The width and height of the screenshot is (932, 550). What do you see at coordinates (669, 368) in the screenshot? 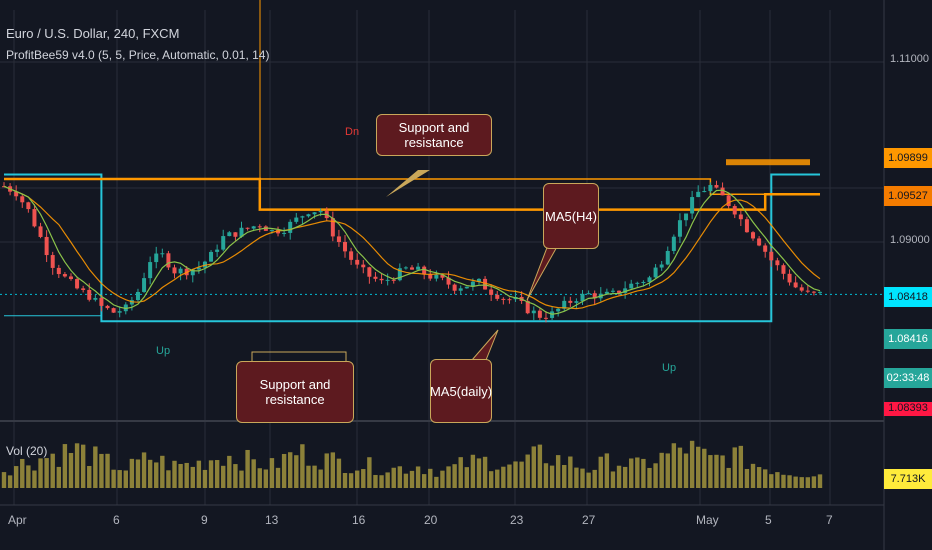
I see `up-signal-marker-2: Up` at bounding box center [669, 368].